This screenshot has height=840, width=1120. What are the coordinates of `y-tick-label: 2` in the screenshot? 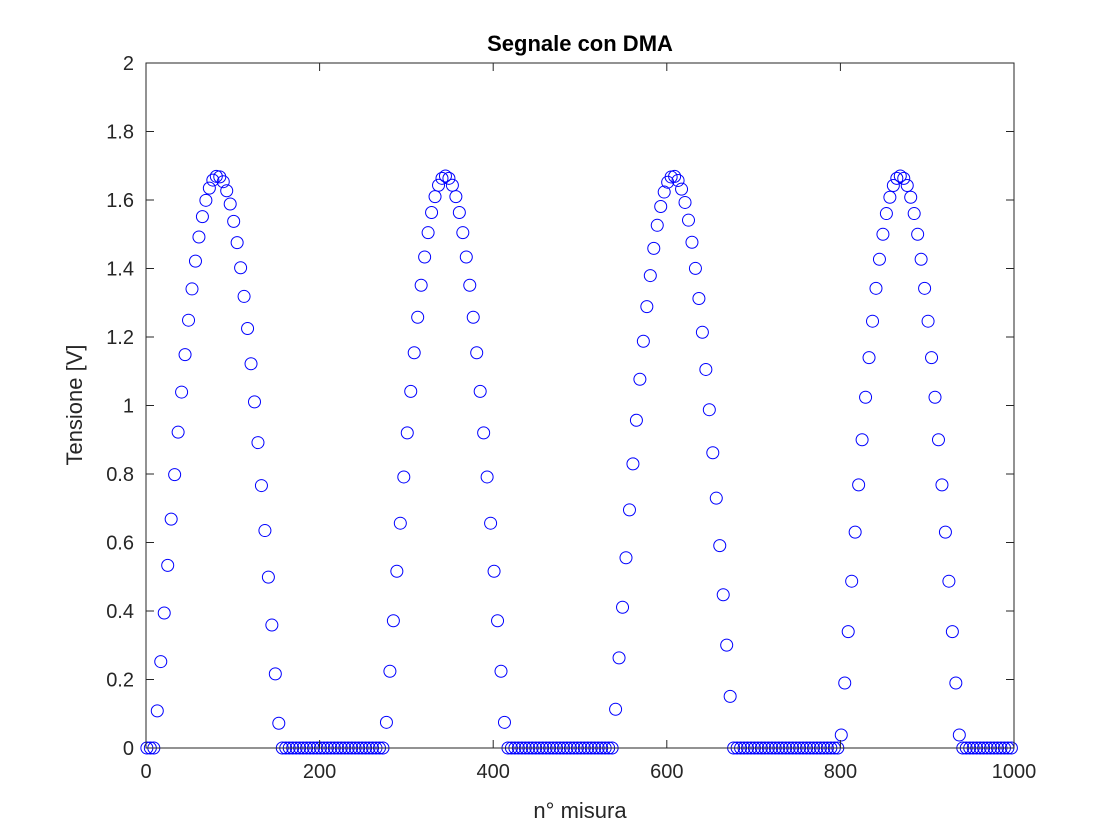 It's located at (128, 64).